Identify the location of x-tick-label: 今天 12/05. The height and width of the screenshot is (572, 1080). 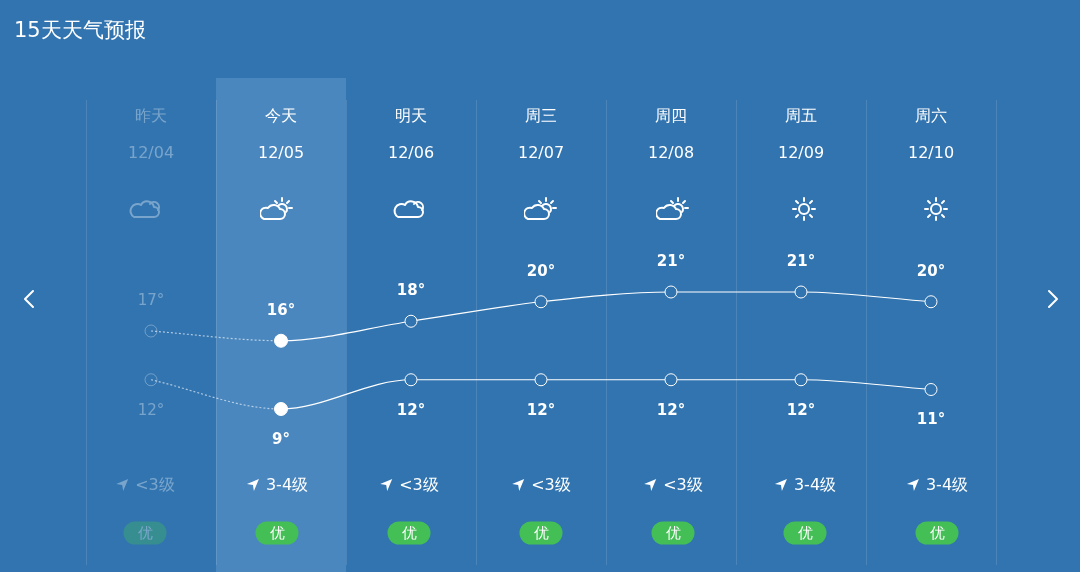
(281, 133).